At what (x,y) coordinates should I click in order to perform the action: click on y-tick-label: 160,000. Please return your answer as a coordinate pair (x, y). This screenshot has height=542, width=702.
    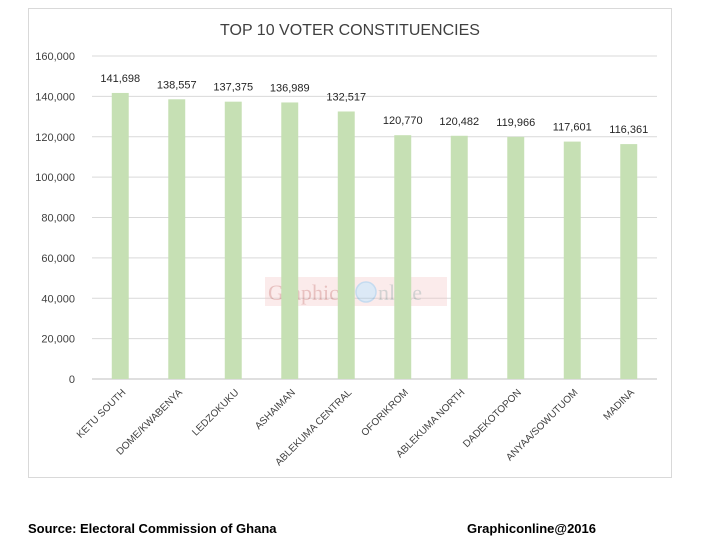
    Looking at the image, I should click on (55, 57).